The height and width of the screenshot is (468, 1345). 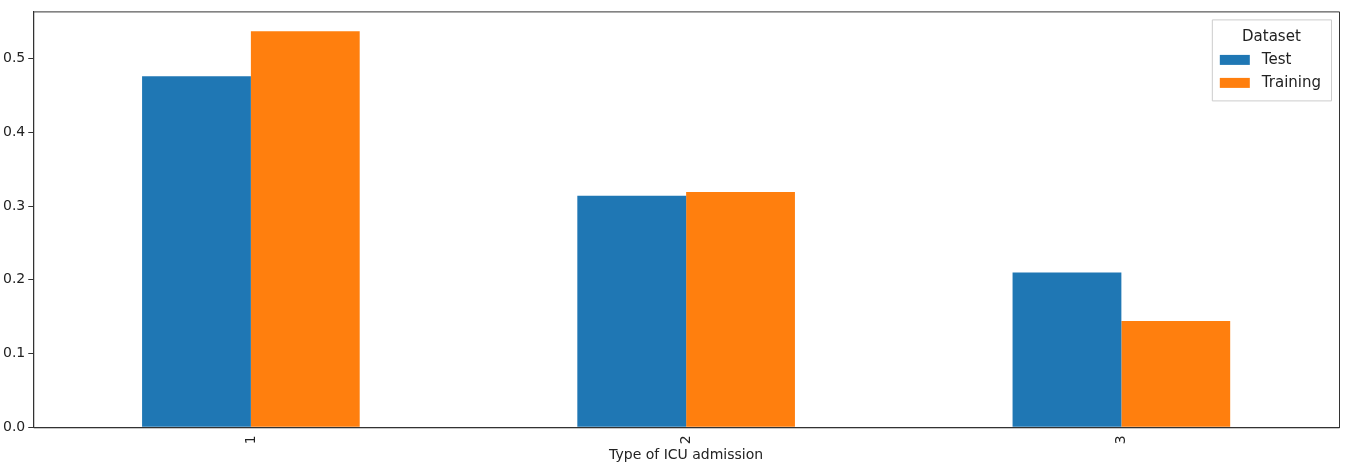 What do you see at coordinates (684, 440) in the screenshot?
I see `x-tick-label: 2` at bounding box center [684, 440].